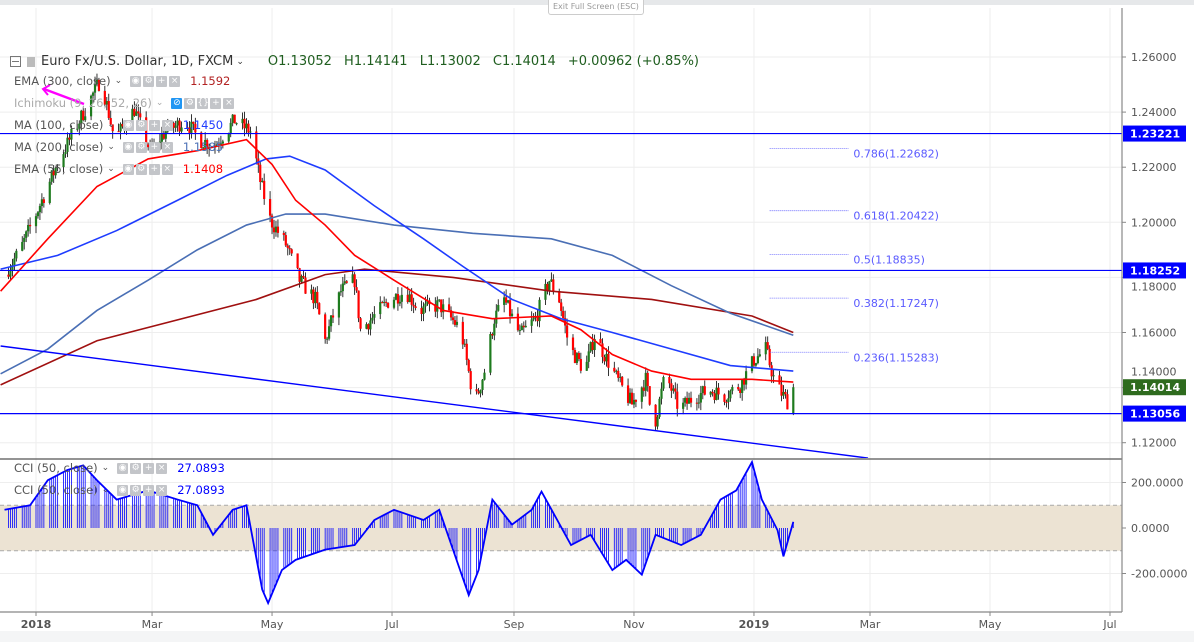 Image resolution: width=1194 pixels, height=642 pixels. What do you see at coordinates (596, 7) in the screenshot?
I see `exit-fullscreen-tooltip: Exit Full Screen (ESC)` at bounding box center [596, 7].